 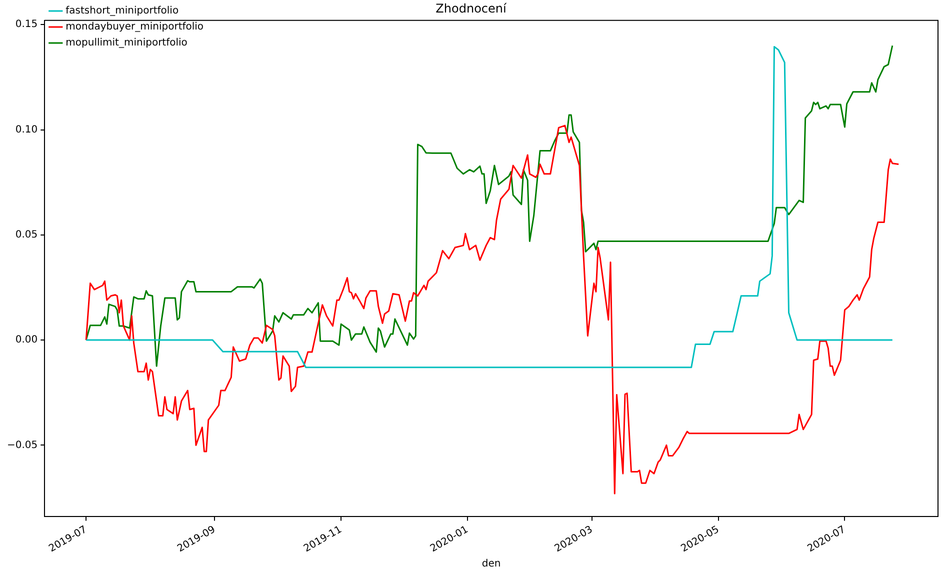 I want to click on x-axis-title: den, so click(x=491, y=564).